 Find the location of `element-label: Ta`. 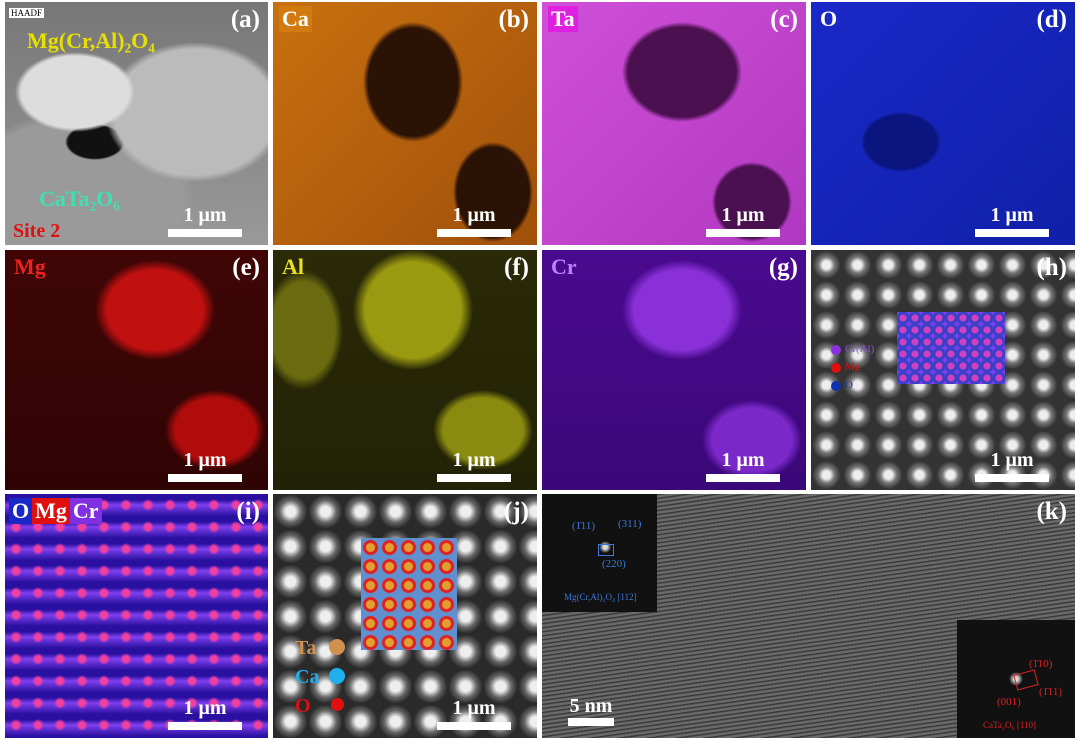

element-label: Ta is located at coordinates (563, 19).